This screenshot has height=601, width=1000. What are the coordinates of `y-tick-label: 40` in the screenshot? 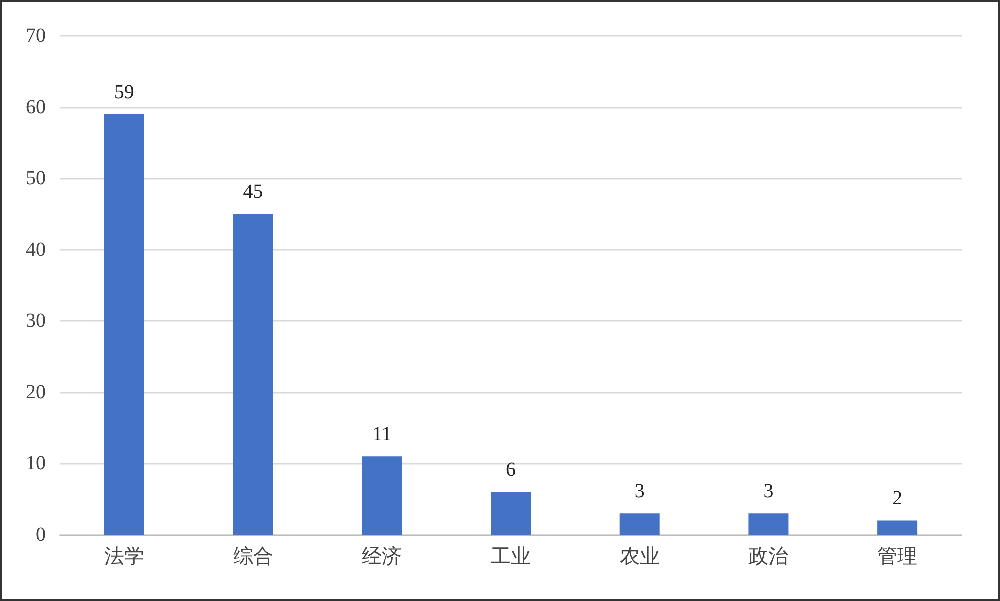 It's located at (36, 249).